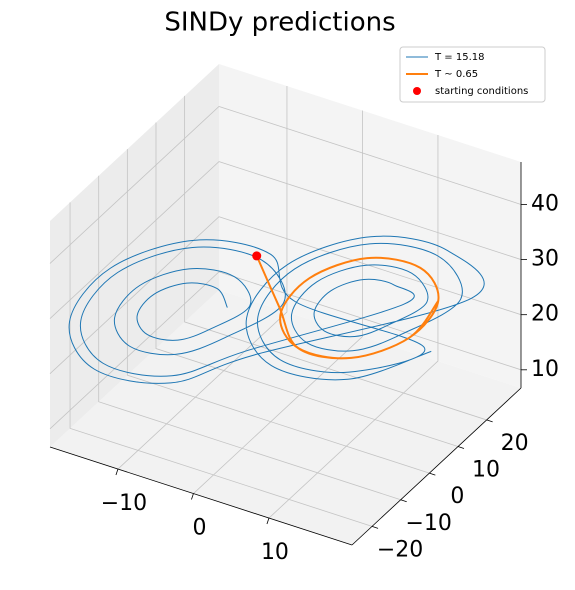 This screenshot has height=590, width=575. What do you see at coordinates (545, 203) in the screenshot?
I see `tick-label: 40` at bounding box center [545, 203].